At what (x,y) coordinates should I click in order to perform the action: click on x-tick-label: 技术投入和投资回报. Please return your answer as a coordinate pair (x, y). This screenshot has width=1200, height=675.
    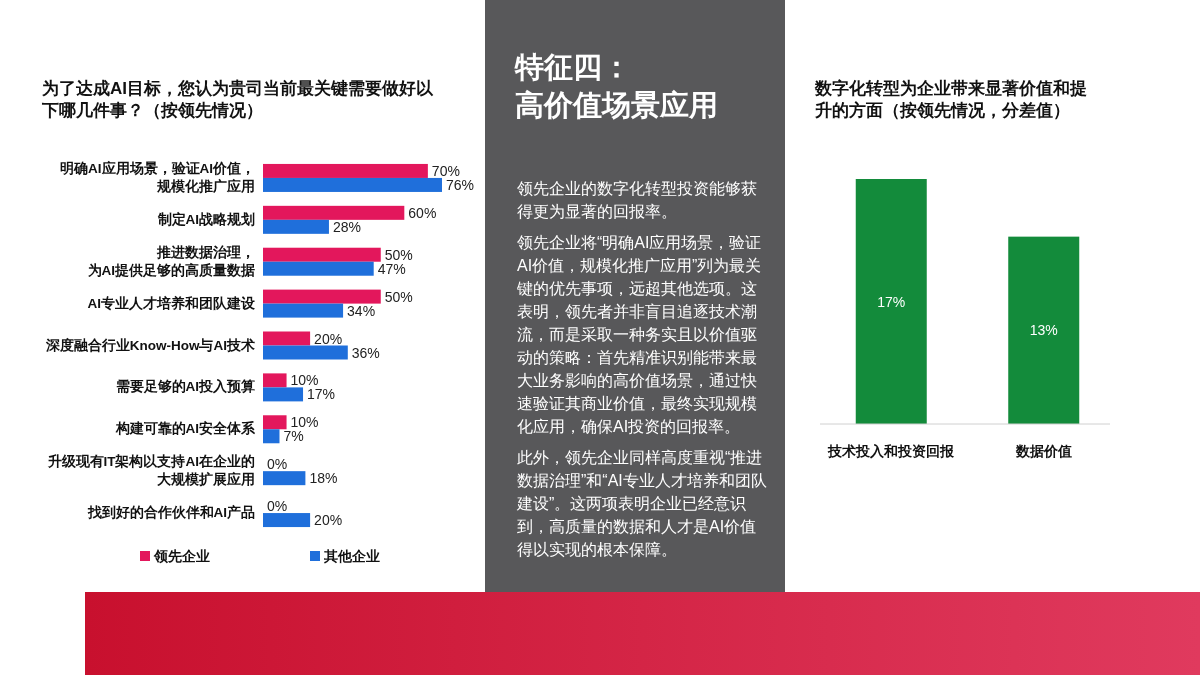
    Looking at the image, I should click on (891, 451).